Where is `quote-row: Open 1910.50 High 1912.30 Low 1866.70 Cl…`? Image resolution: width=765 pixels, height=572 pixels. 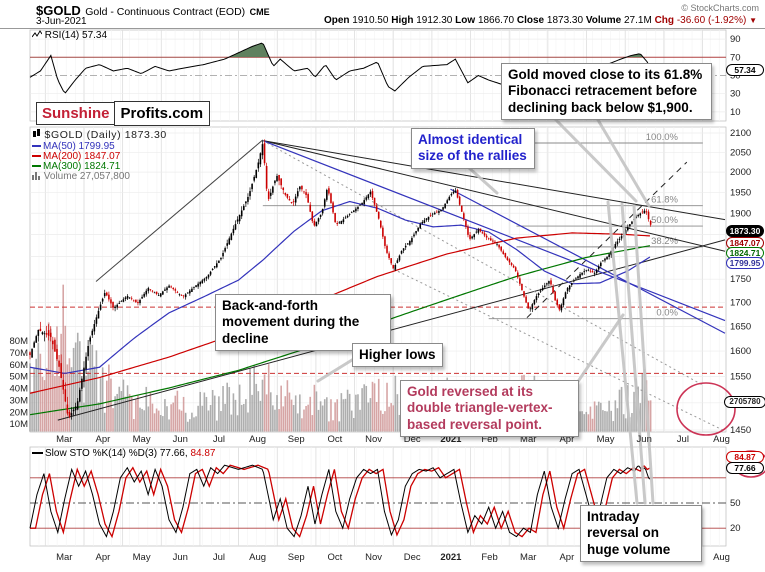
quote-row: Open 1910.50 High 1912.30 Low 1866.70 Cl… is located at coordinates (540, 20).